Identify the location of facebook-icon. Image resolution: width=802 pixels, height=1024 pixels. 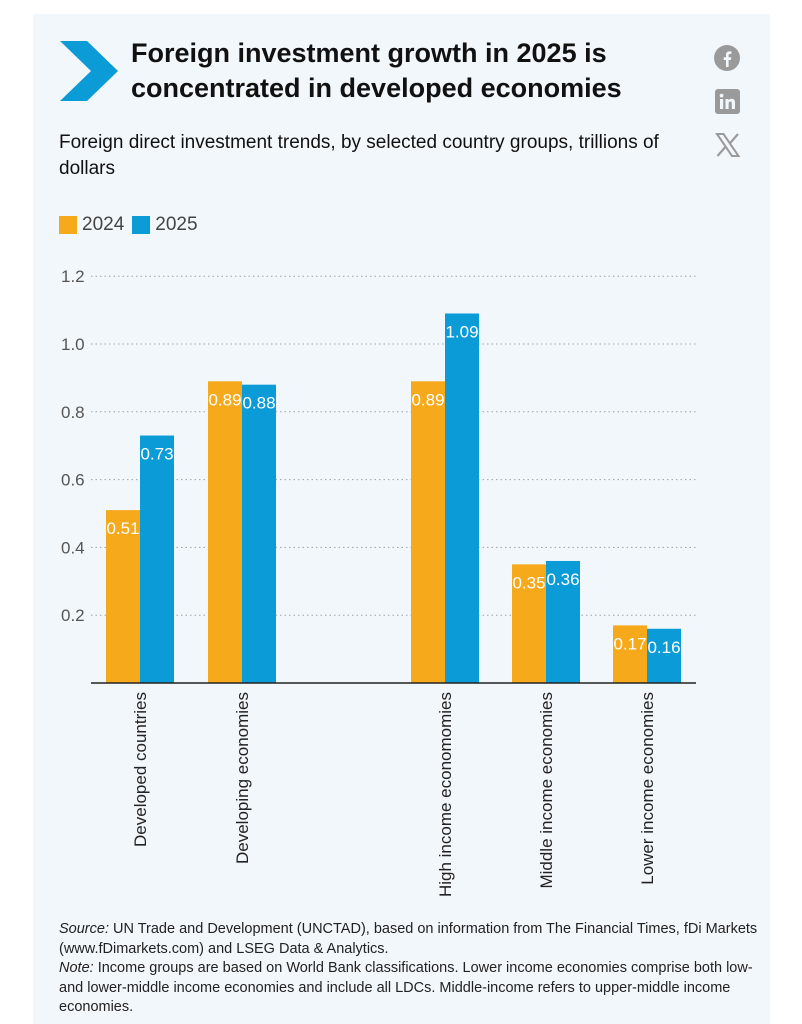
(727, 58).